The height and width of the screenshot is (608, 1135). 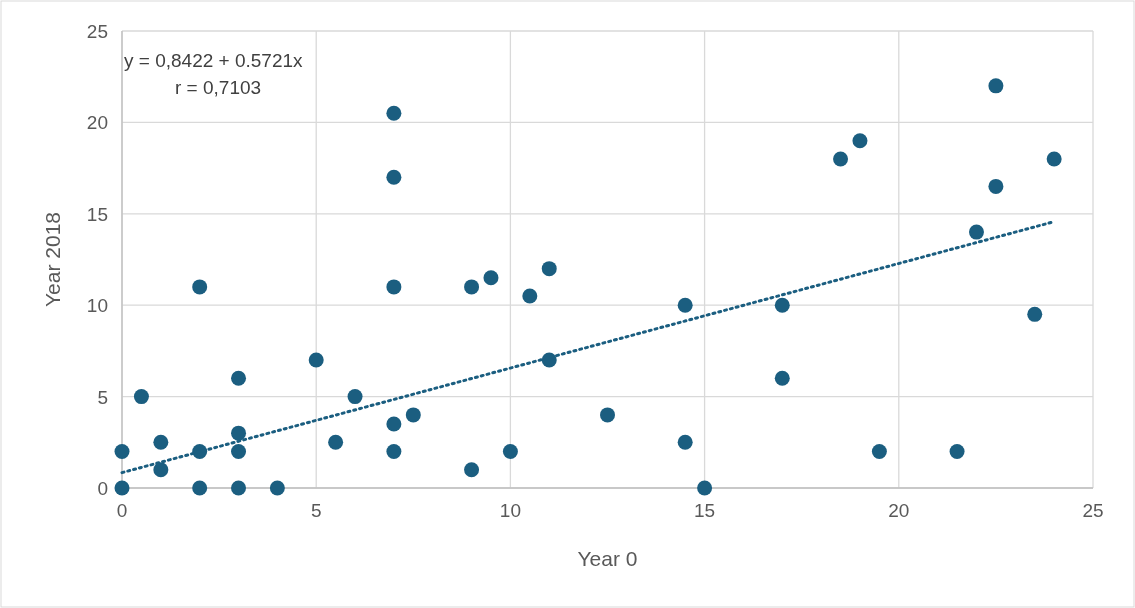 I want to click on x-tick-label: 5, so click(x=316, y=510).